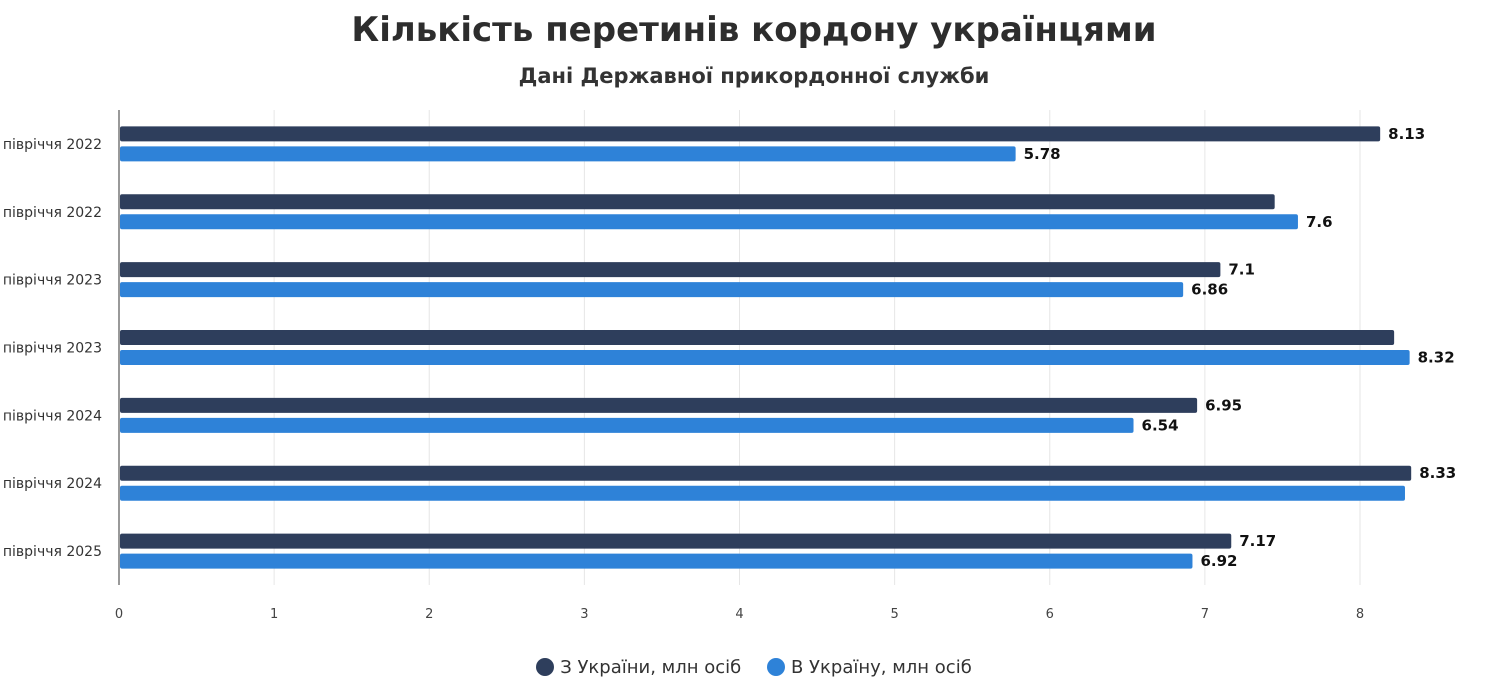  Describe the element at coordinates (1257, 541) in the screenshot. I see `data-label: 7.17` at that location.